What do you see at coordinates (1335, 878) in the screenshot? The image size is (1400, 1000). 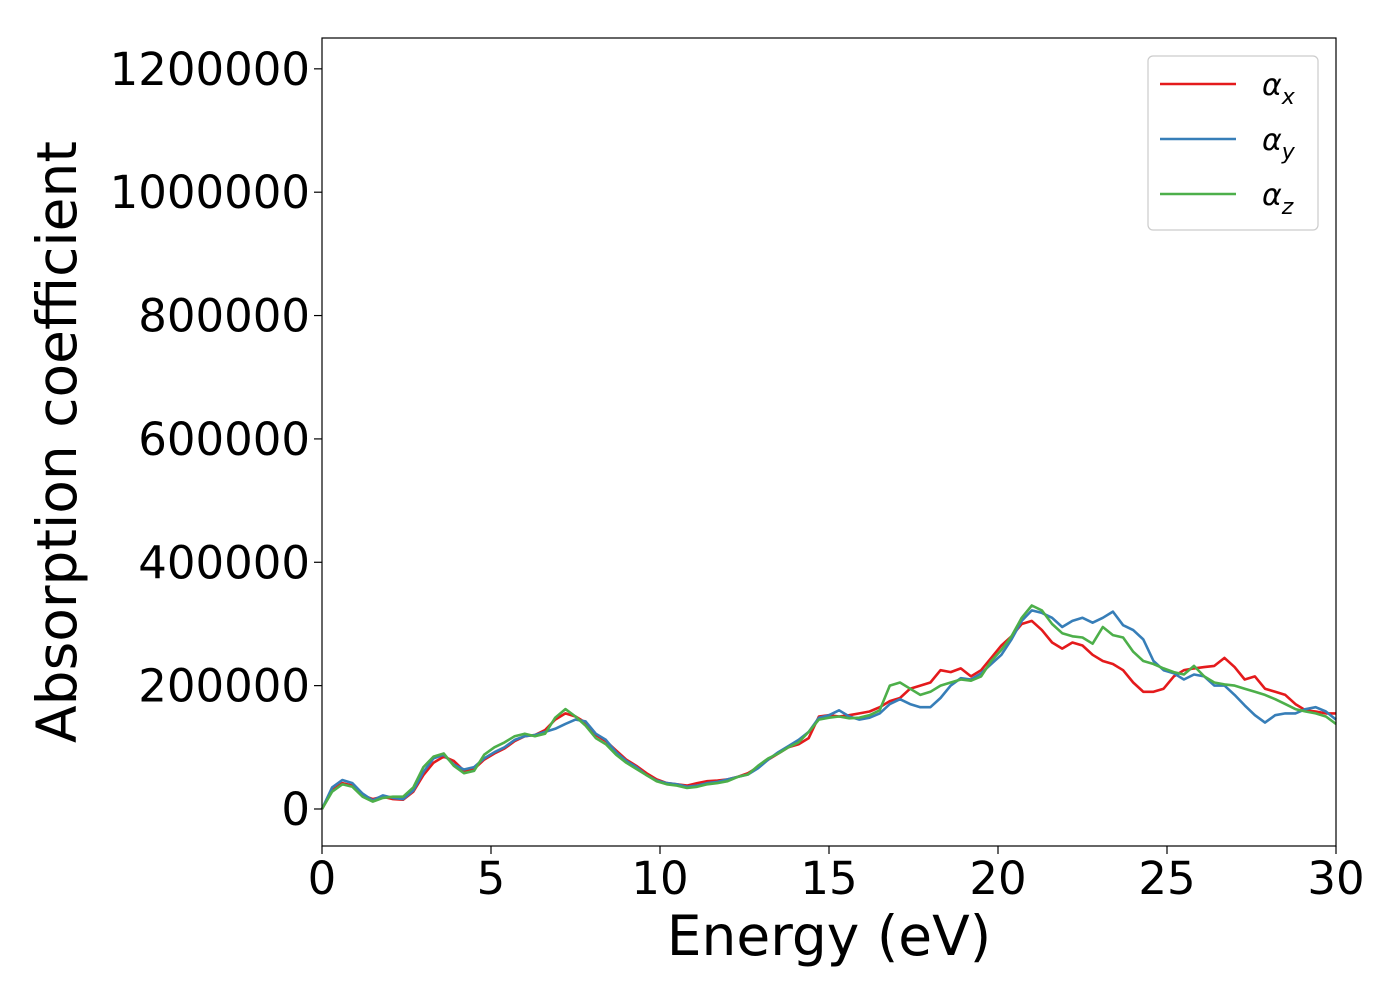 I see `x-tick-label: 30` at bounding box center [1335, 878].